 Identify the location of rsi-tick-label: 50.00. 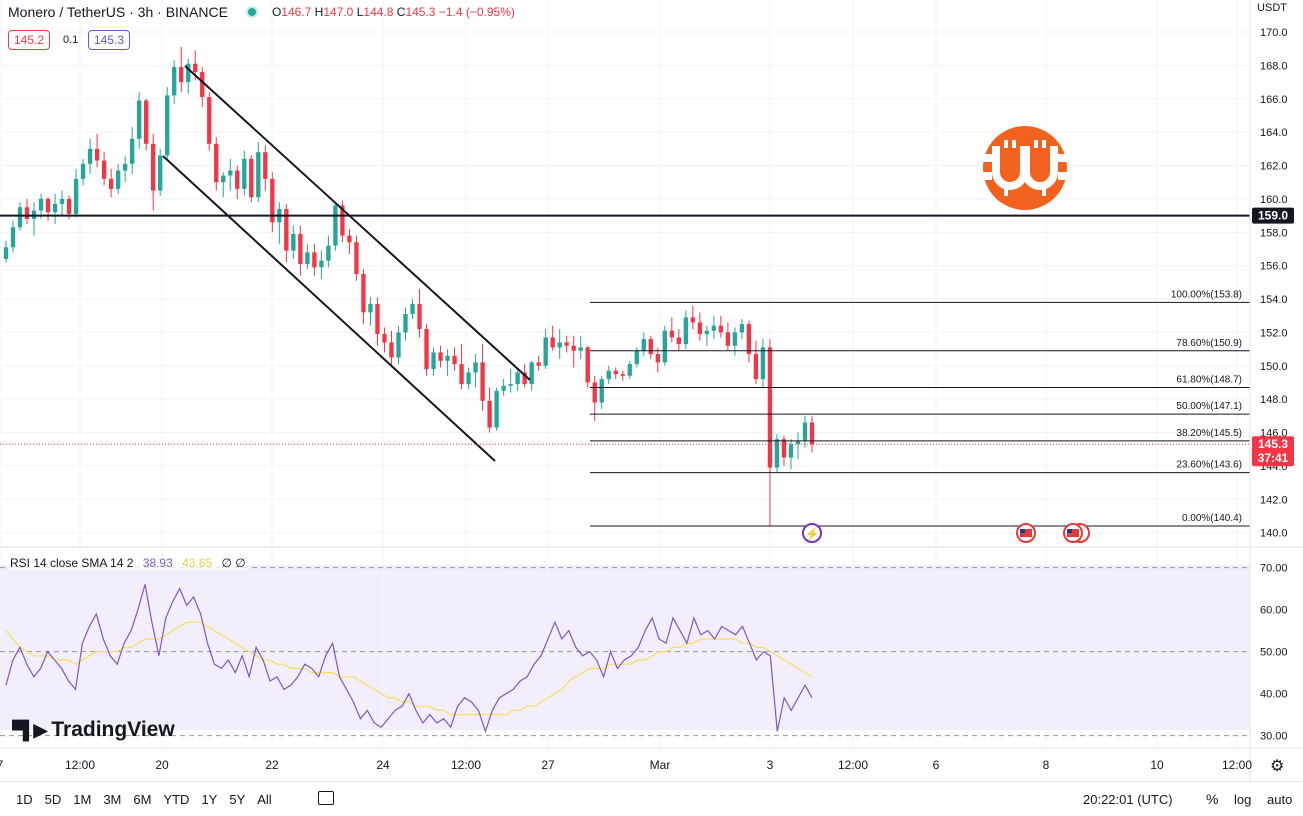
(1274, 653).